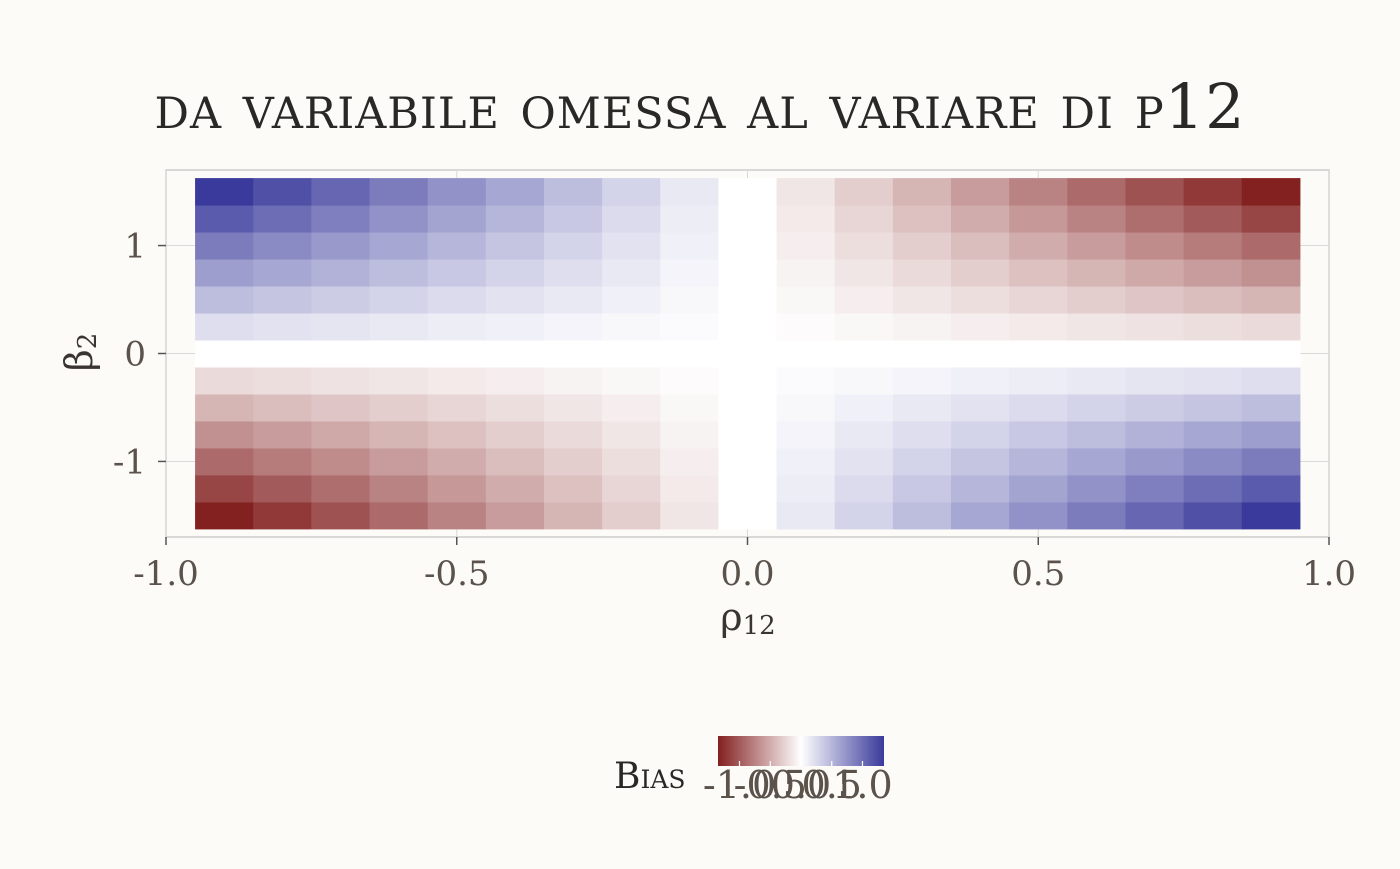 Image resolution: width=1400 pixels, height=869 pixels. What do you see at coordinates (801, 785) in the screenshot?
I see `legend-tick-label: 0.0` at bounding box center [801, 785].